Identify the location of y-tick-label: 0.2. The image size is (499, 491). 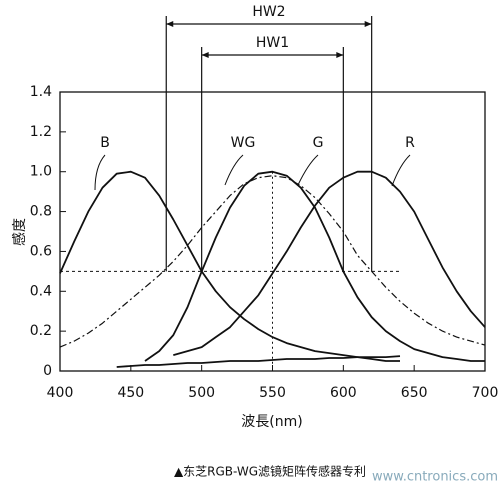
(41, 331).